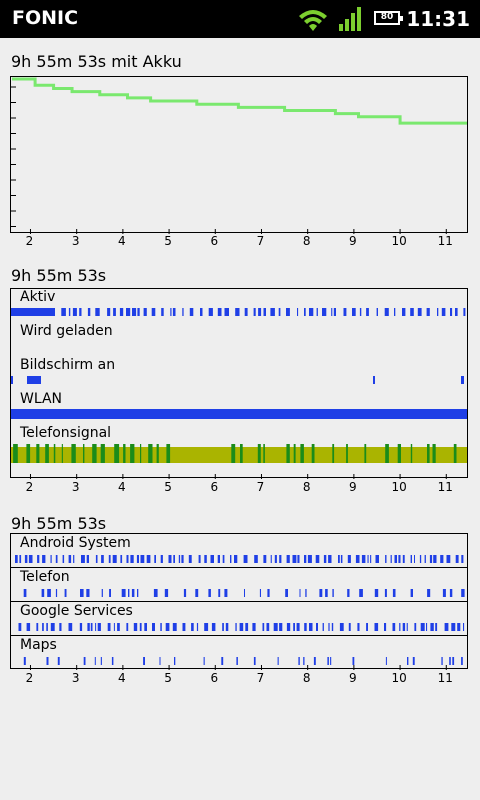 The width and height of the screenshot is (480, 800). Describe the element at coordinates (239, 414) in the screenshot. I see `wlan-bar` at that location.